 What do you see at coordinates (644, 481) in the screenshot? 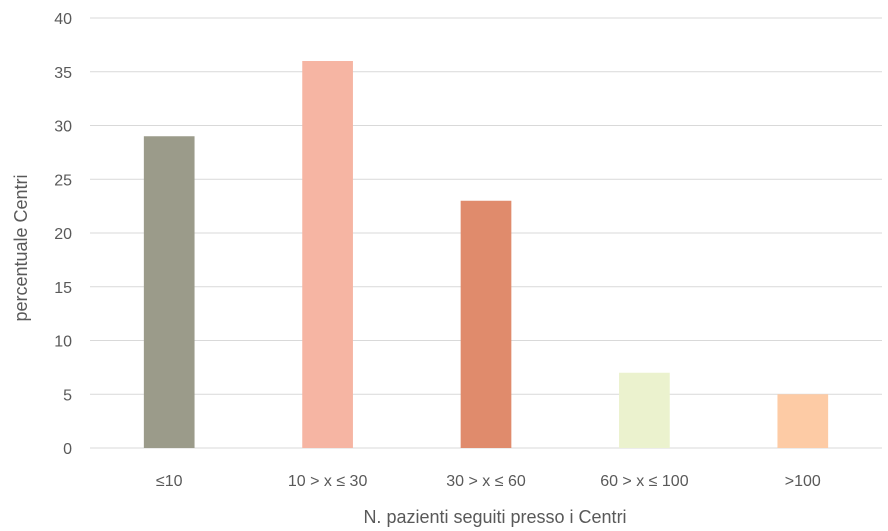
I see `x-tick-label: 60 > x ≤ 100` at bounding box center [644, 481].